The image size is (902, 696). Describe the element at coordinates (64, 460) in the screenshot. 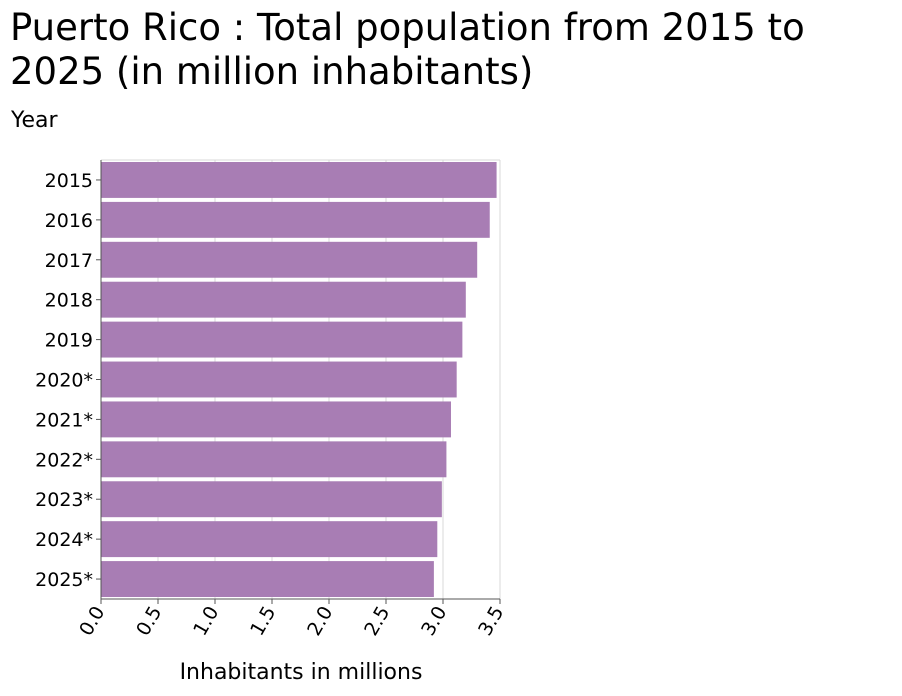

I see `y-tick-label: 2022*` at that location.